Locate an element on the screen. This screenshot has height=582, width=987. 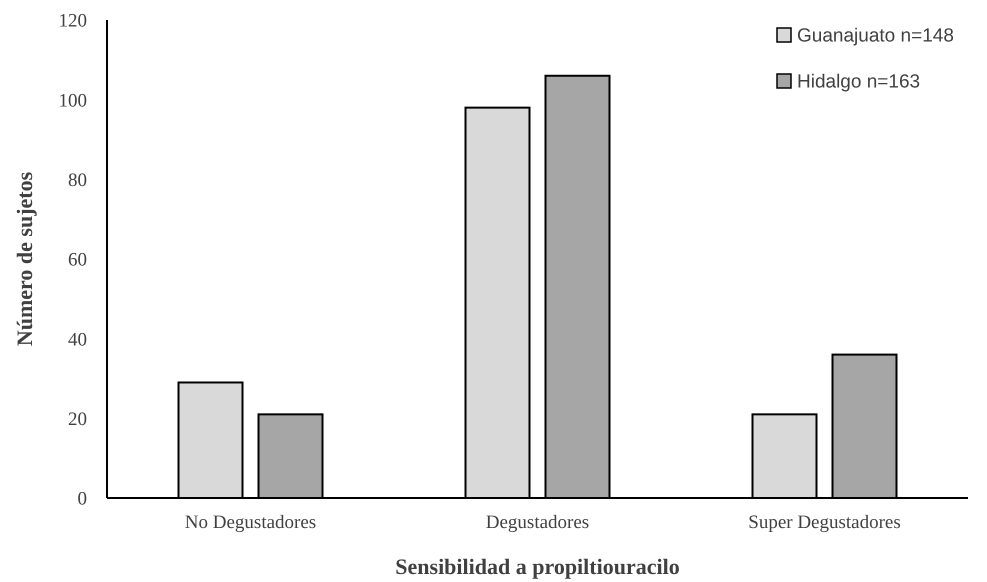
legend-label: Hidalgo n=163 is located at coordinates (858, 82).